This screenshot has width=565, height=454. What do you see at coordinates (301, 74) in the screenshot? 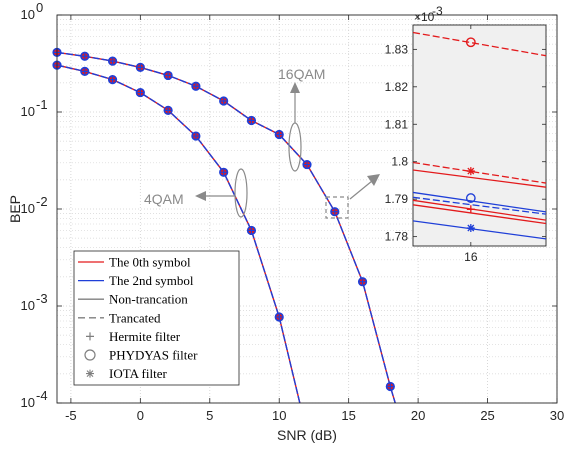
I see `annotation-16qam: 16QAM` at bounding box center [301, 74].